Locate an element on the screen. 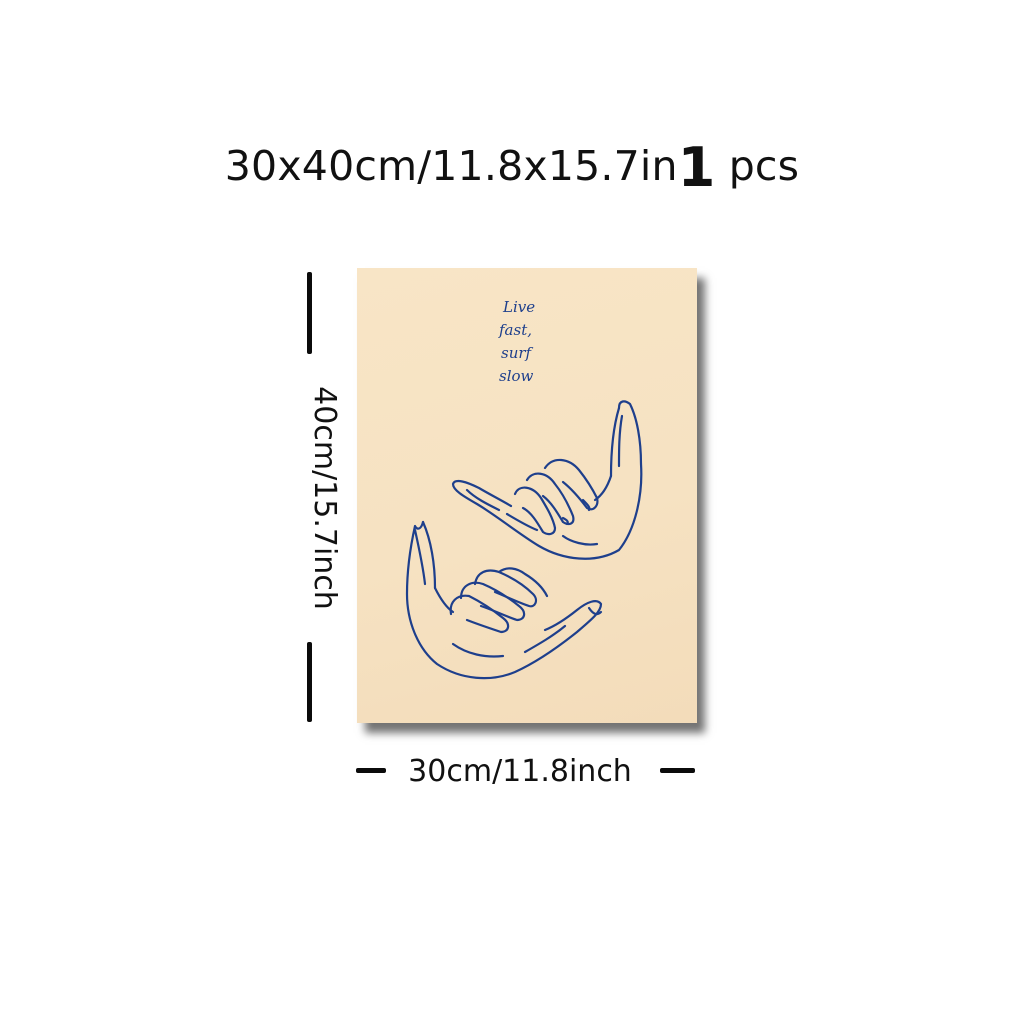  quote-line: Live is located at coordinates (519, 307).